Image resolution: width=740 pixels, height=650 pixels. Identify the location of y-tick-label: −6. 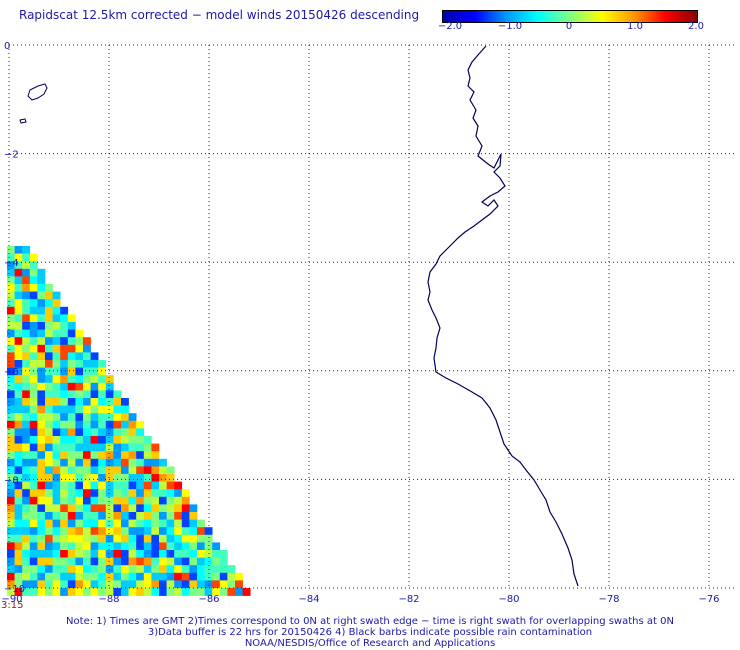
(11, 372).